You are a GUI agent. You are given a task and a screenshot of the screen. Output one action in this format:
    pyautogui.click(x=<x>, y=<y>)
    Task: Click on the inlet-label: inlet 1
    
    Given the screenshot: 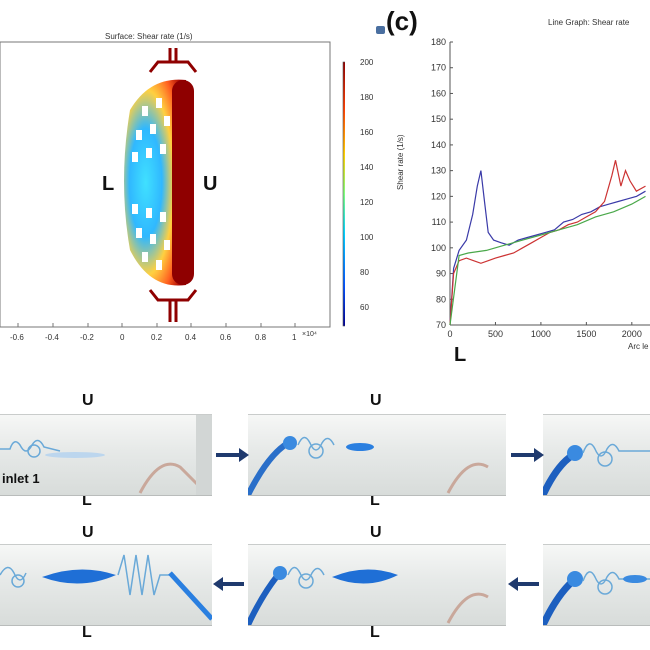 What is the action you would take?
    pyautogui.click(x=21, y=478)
    